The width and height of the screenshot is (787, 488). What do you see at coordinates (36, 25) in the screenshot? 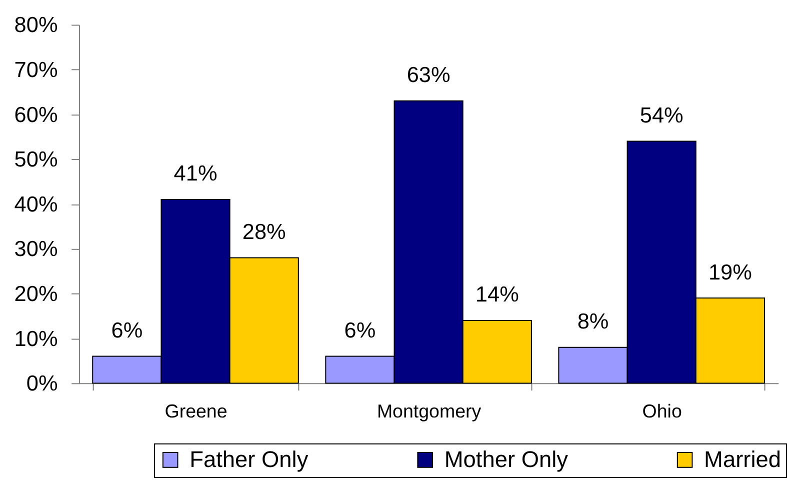
I see `y-tick-label: 80%` at bounding box center [36, 25].